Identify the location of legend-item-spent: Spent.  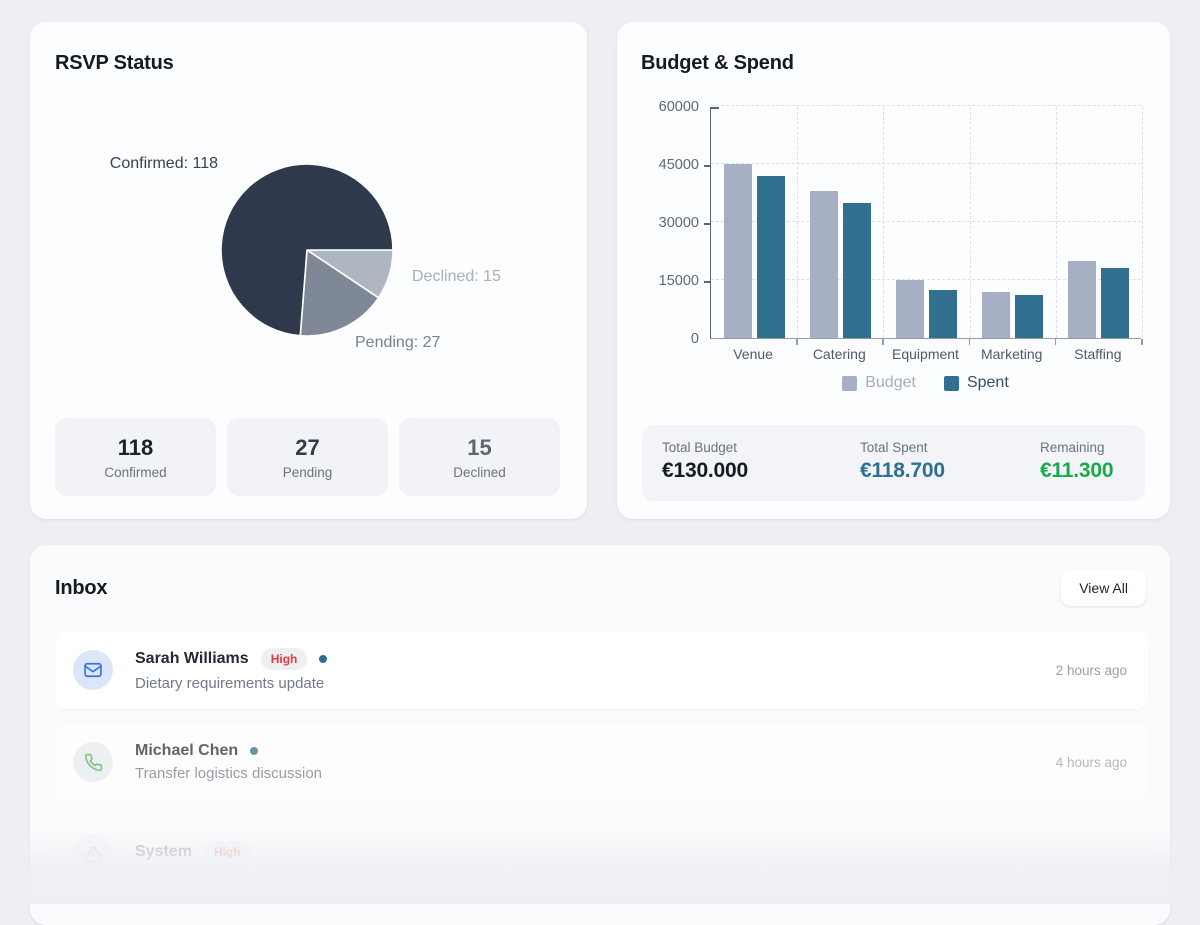
(976, 383).